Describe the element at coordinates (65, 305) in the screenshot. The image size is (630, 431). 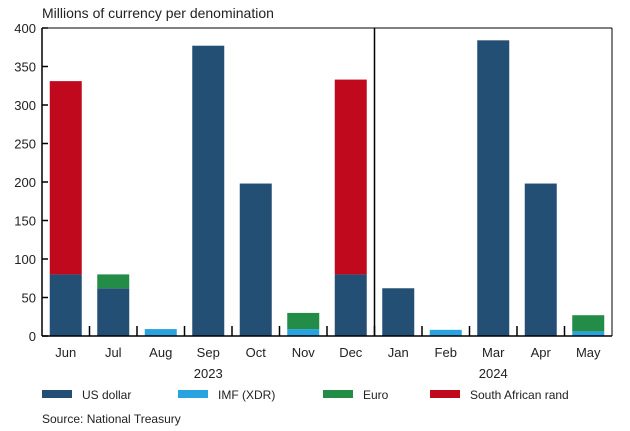
I see `bar-us-dollar-jun` at that location.